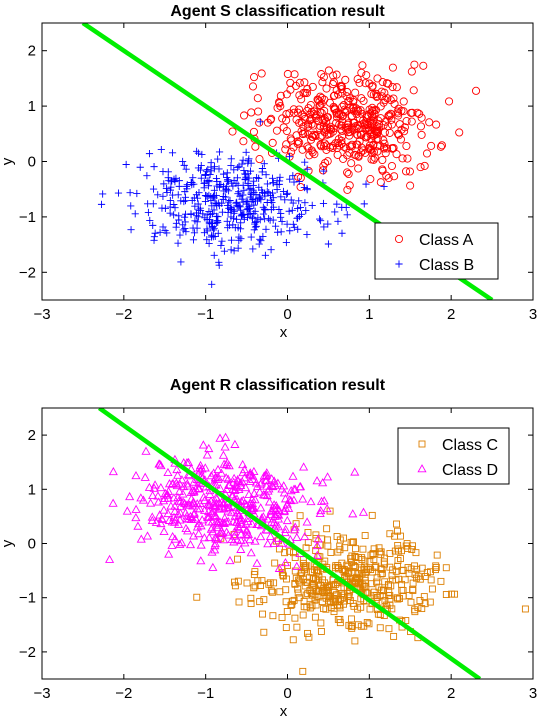  I want to click on legend-marker, so click(422, 444).